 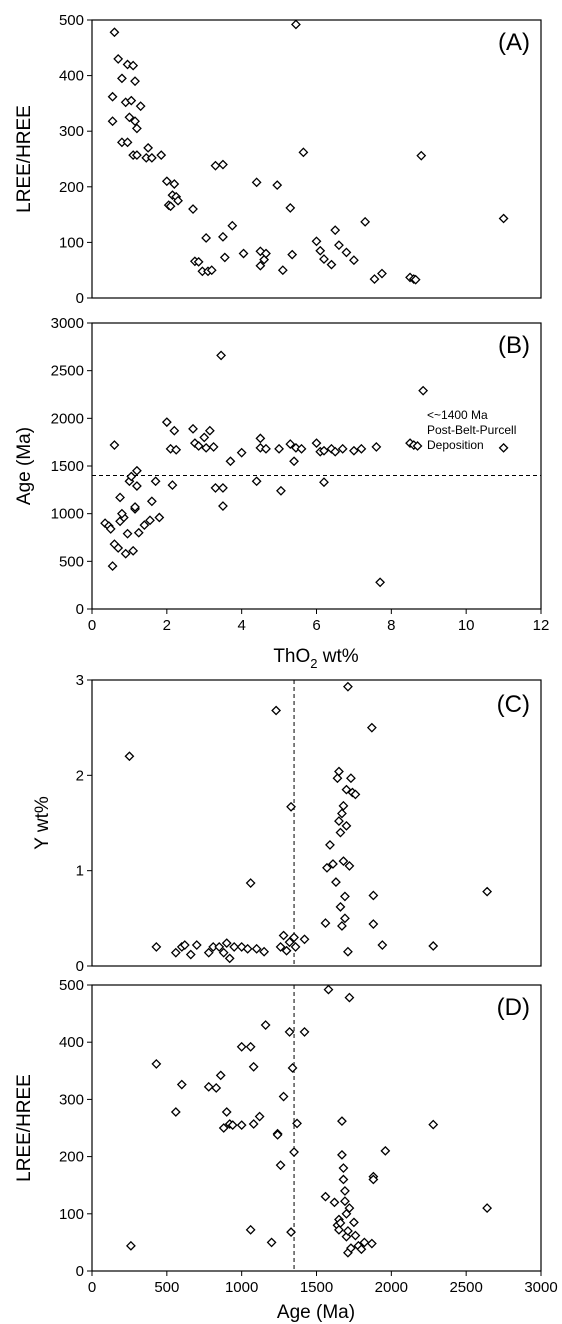 I want to click on panel-b-x-axis-label-part2: wt%, so click(x=338, y=656).